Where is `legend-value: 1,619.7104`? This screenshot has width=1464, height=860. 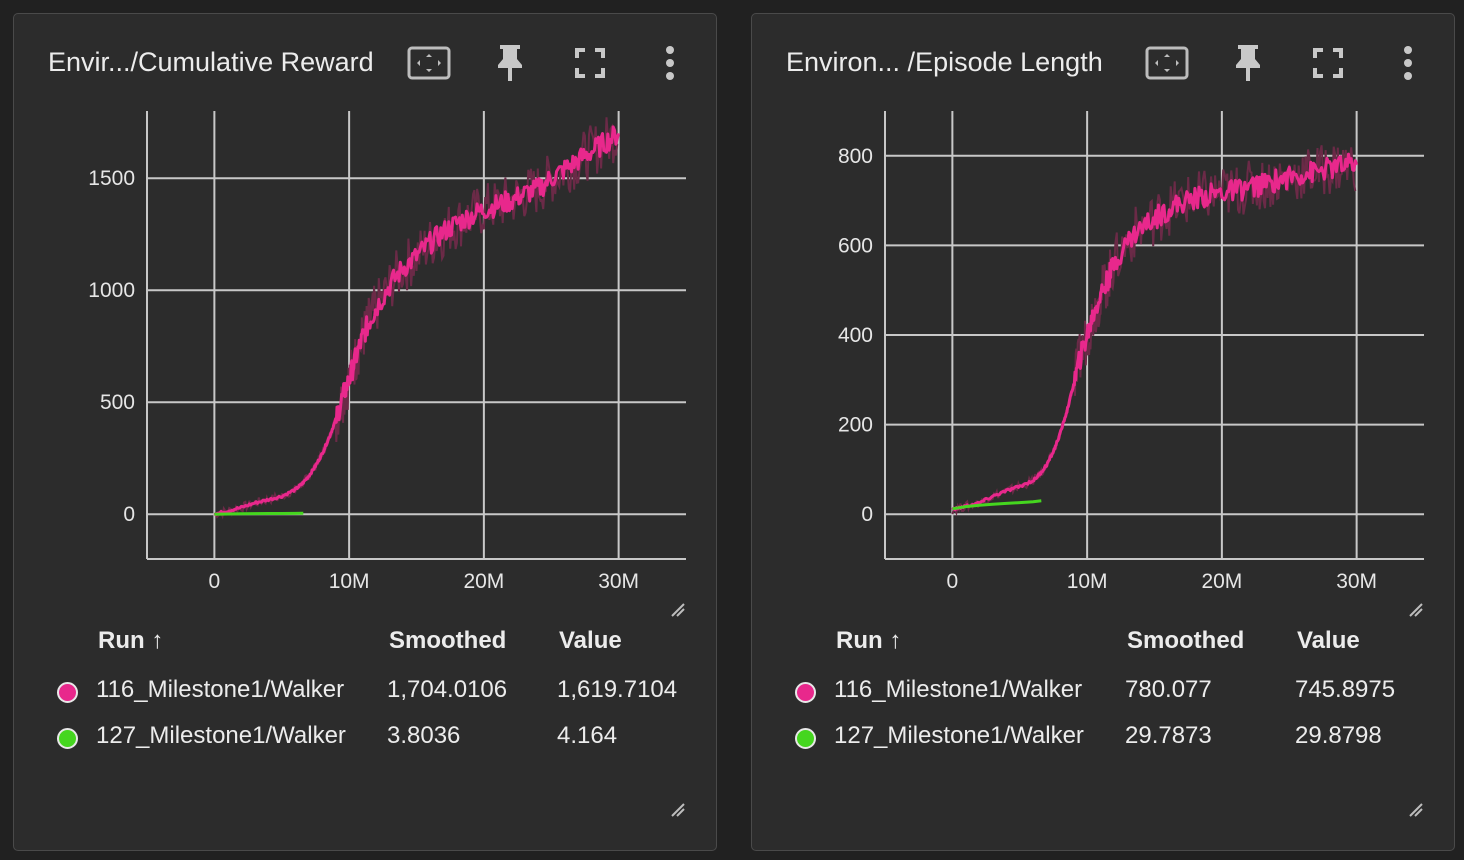 legend-value: 1,619.7104 is located at coordinates (617, 689).